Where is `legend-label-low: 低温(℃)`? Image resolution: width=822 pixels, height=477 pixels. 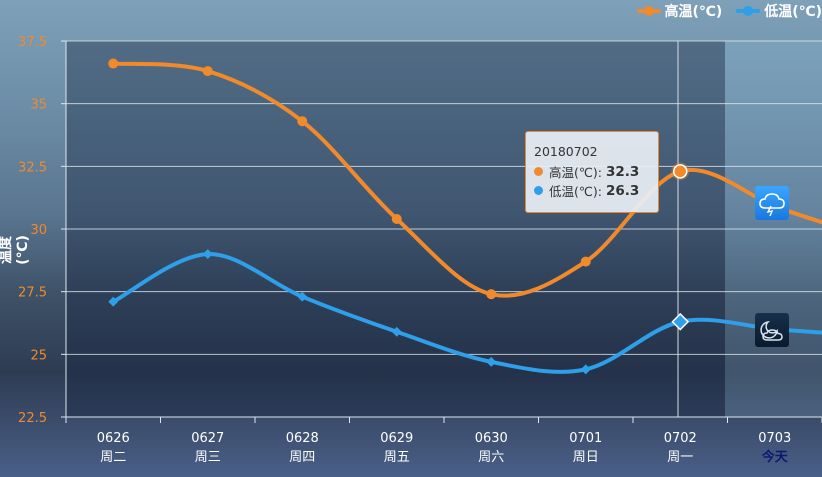
legend-label-low: 低温(℃) is located at coordinates (793, 12).